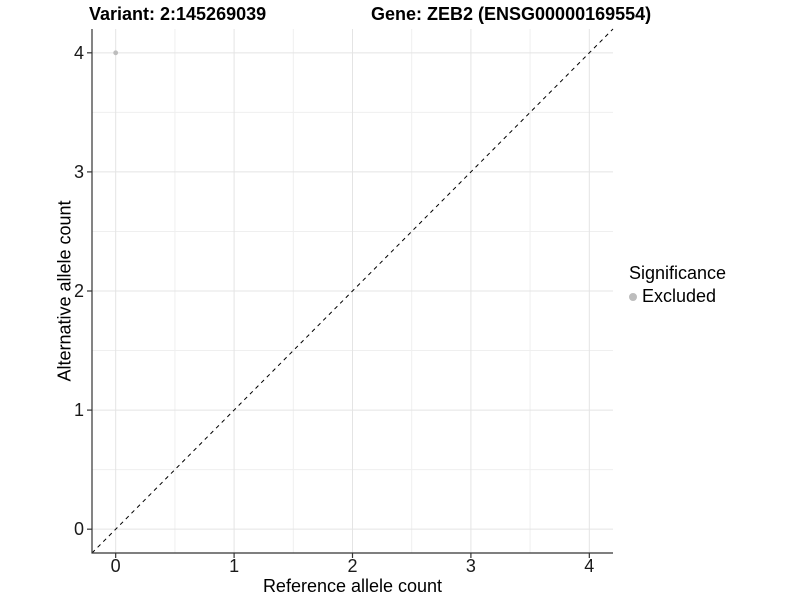  I want to click on y-tick-label: 3, so click(79, 172).